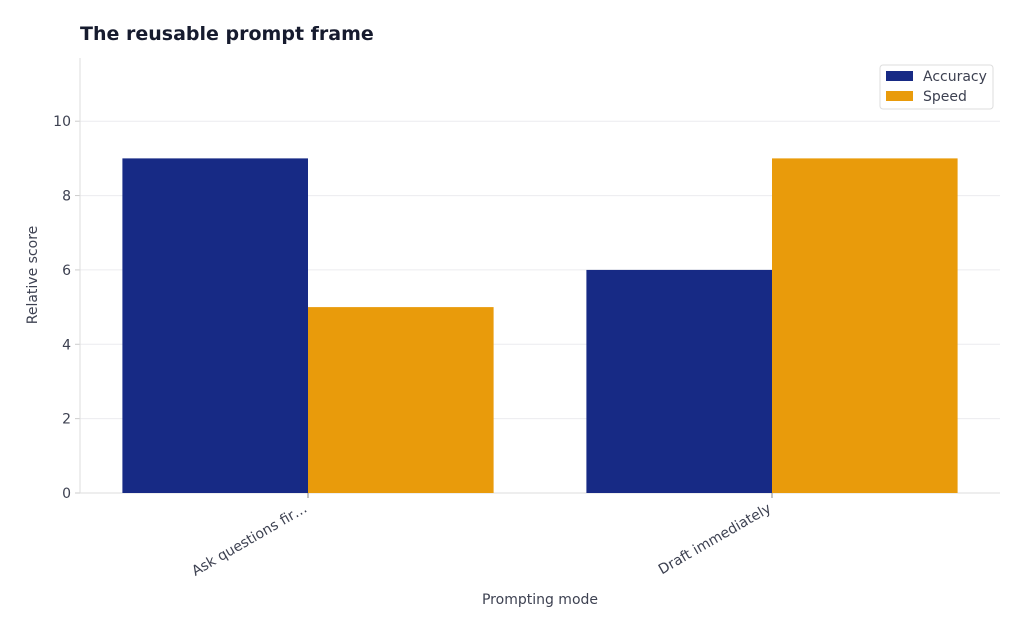 Image resolution: width=1024 pixels, height=631 pixels. What do you see at coordinates (955, 77) in the screenshot?
I see `legend-label: Accuracy` at bounding box center [955, 77].